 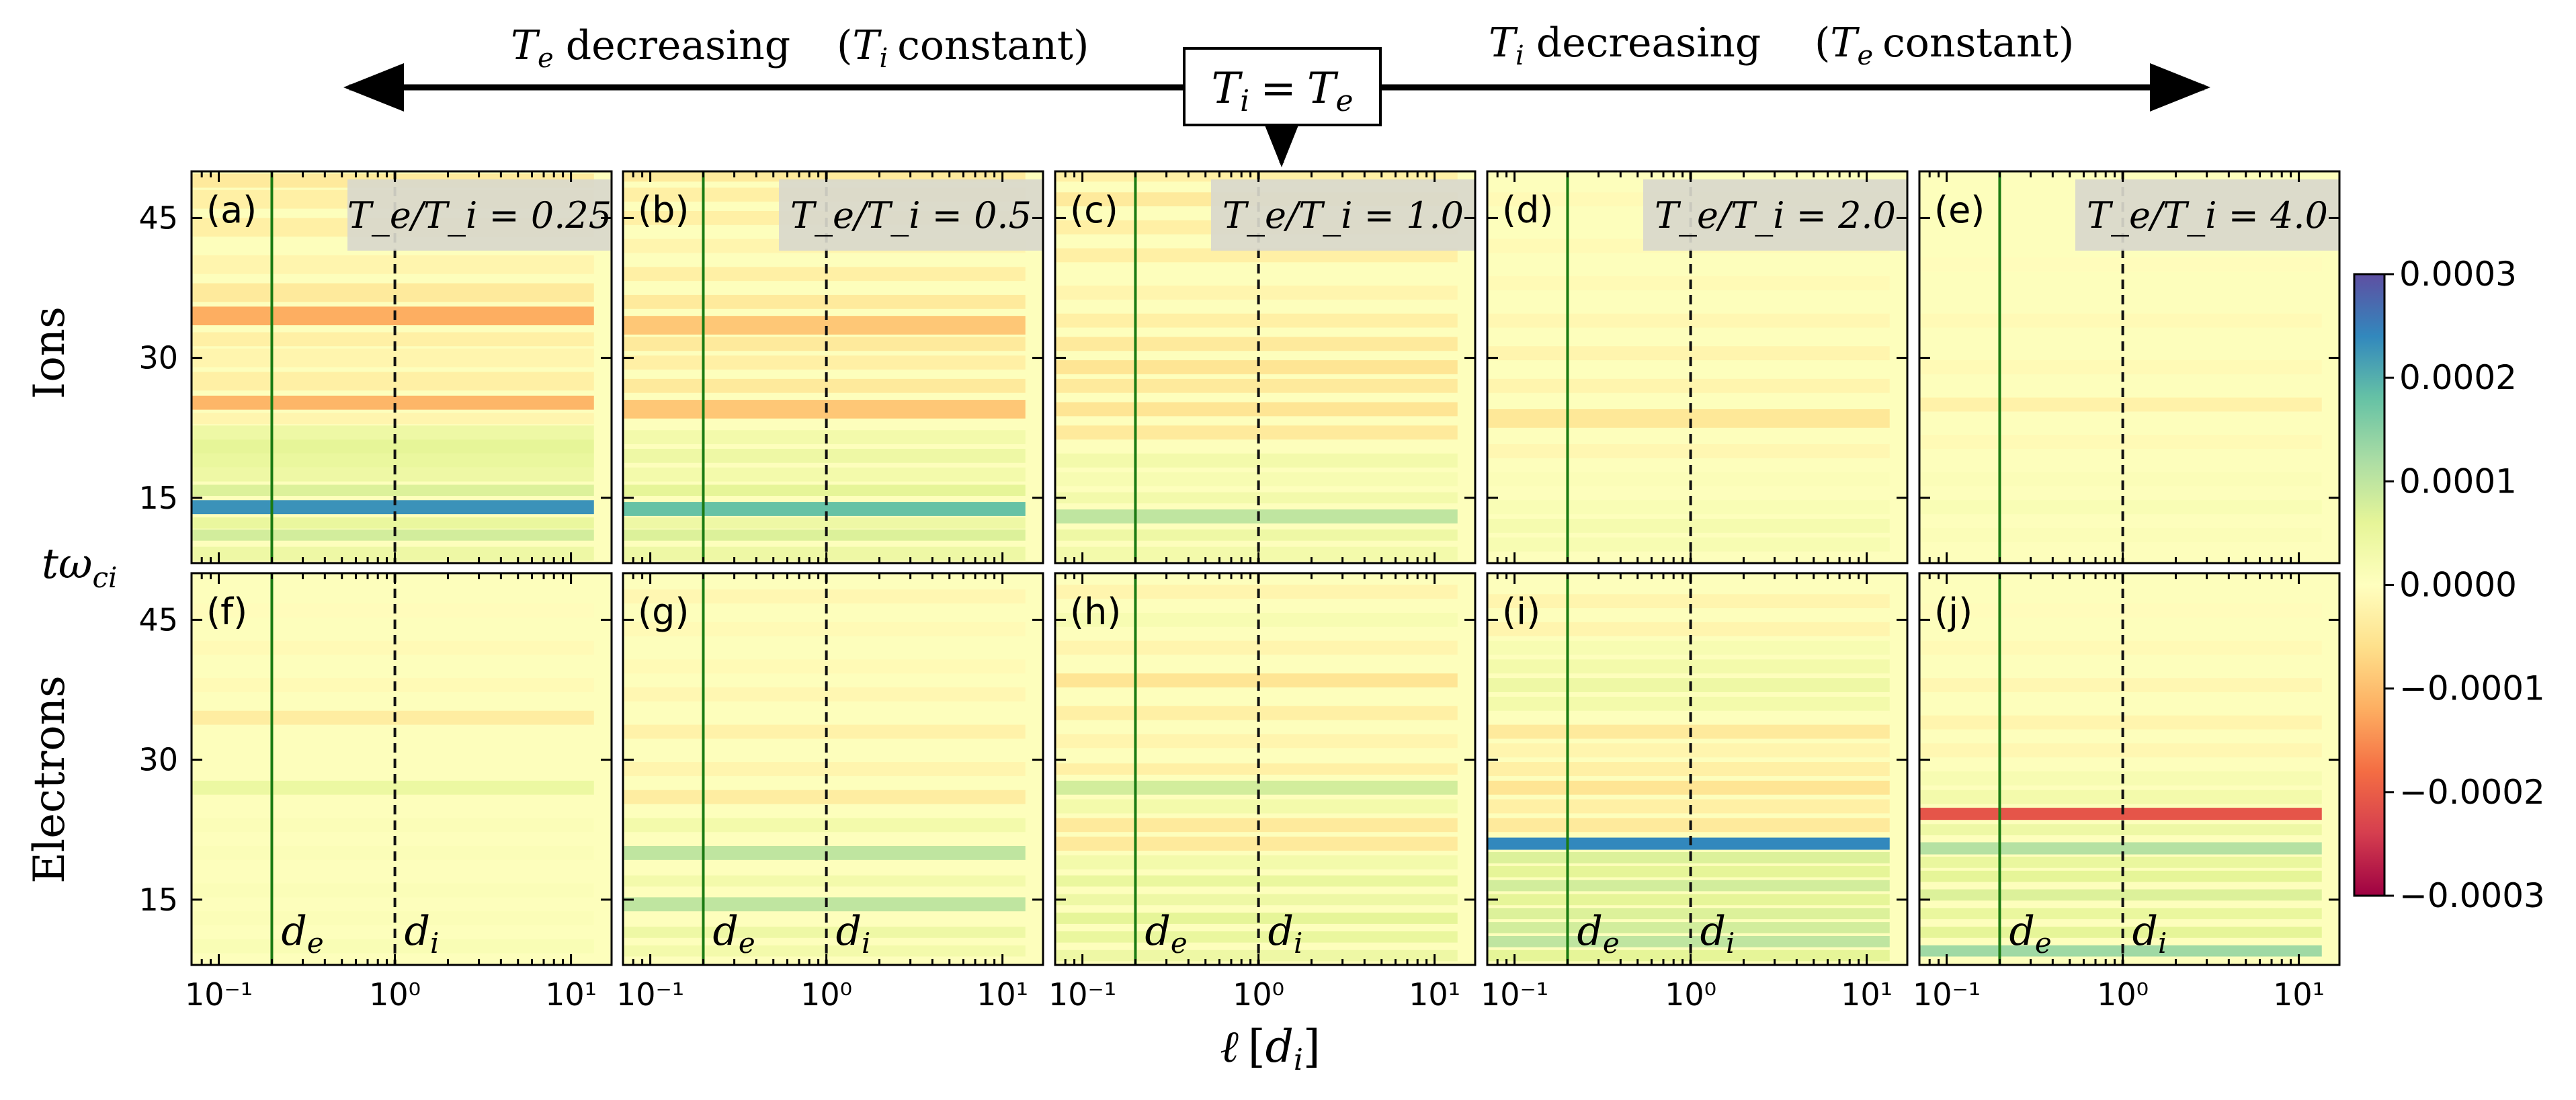 I want to click on panel-letter: (c), so click(x=1094, y=210).